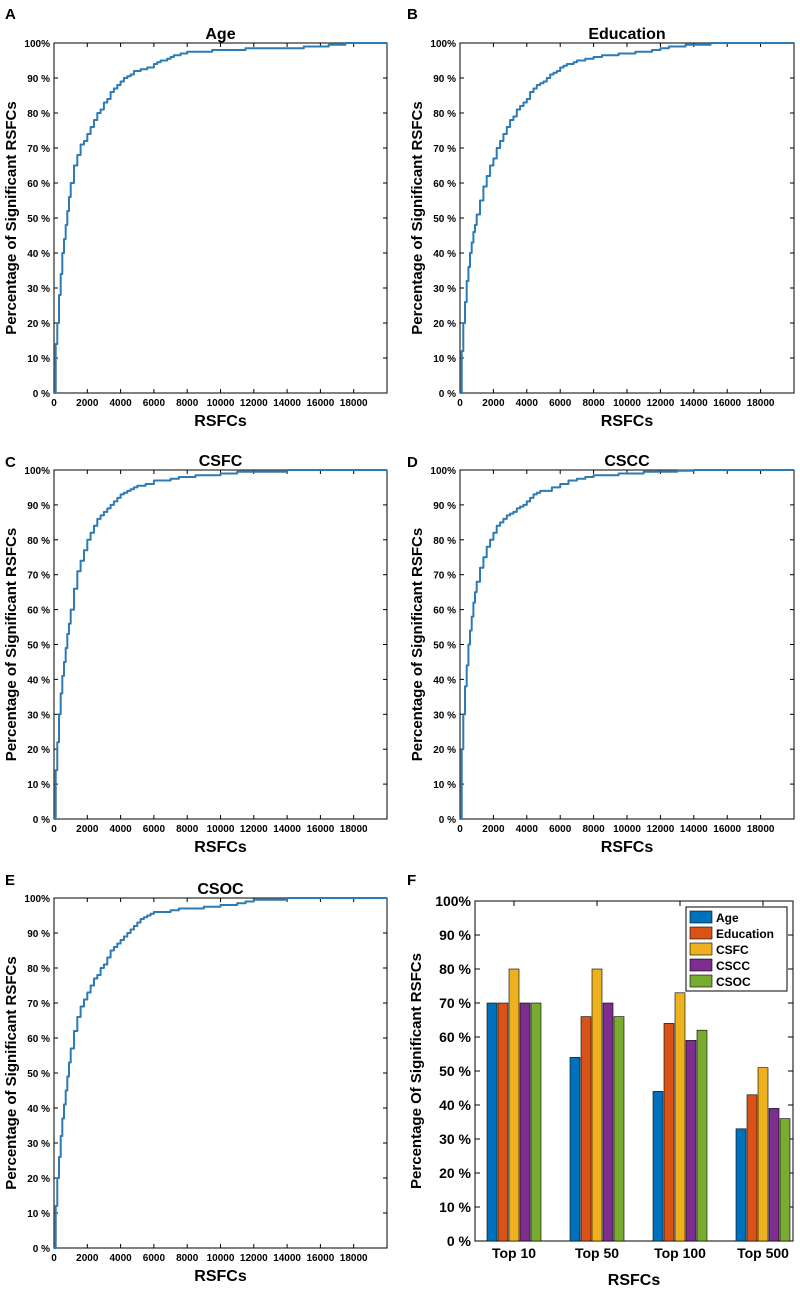 The image size is (800, 1292). I want to click on category-label: Top 10, so click(514, 1253).